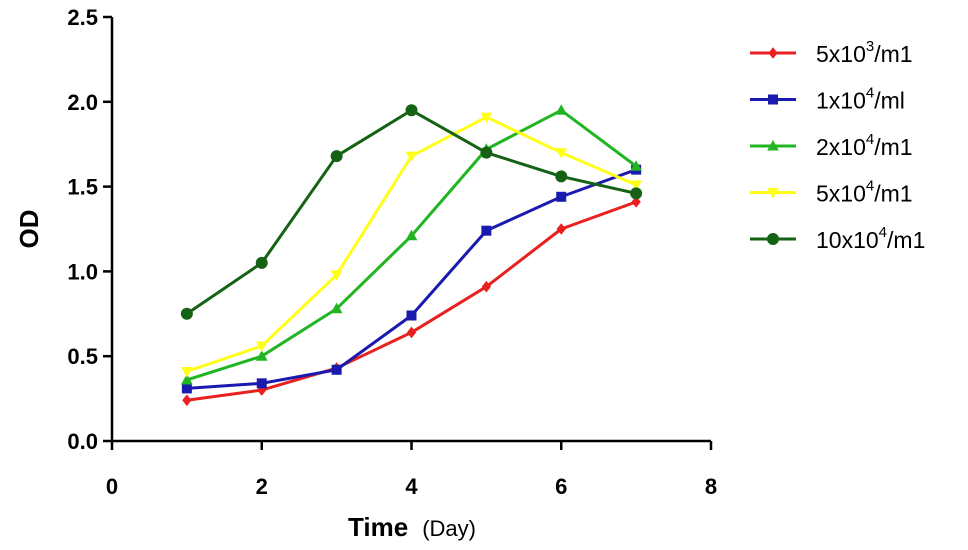 The image size is (968, 550). What do you see at coordinates (711, 486) in the screenshot?
I see `x-tick-label: 8` at bounding box center [711, 486].